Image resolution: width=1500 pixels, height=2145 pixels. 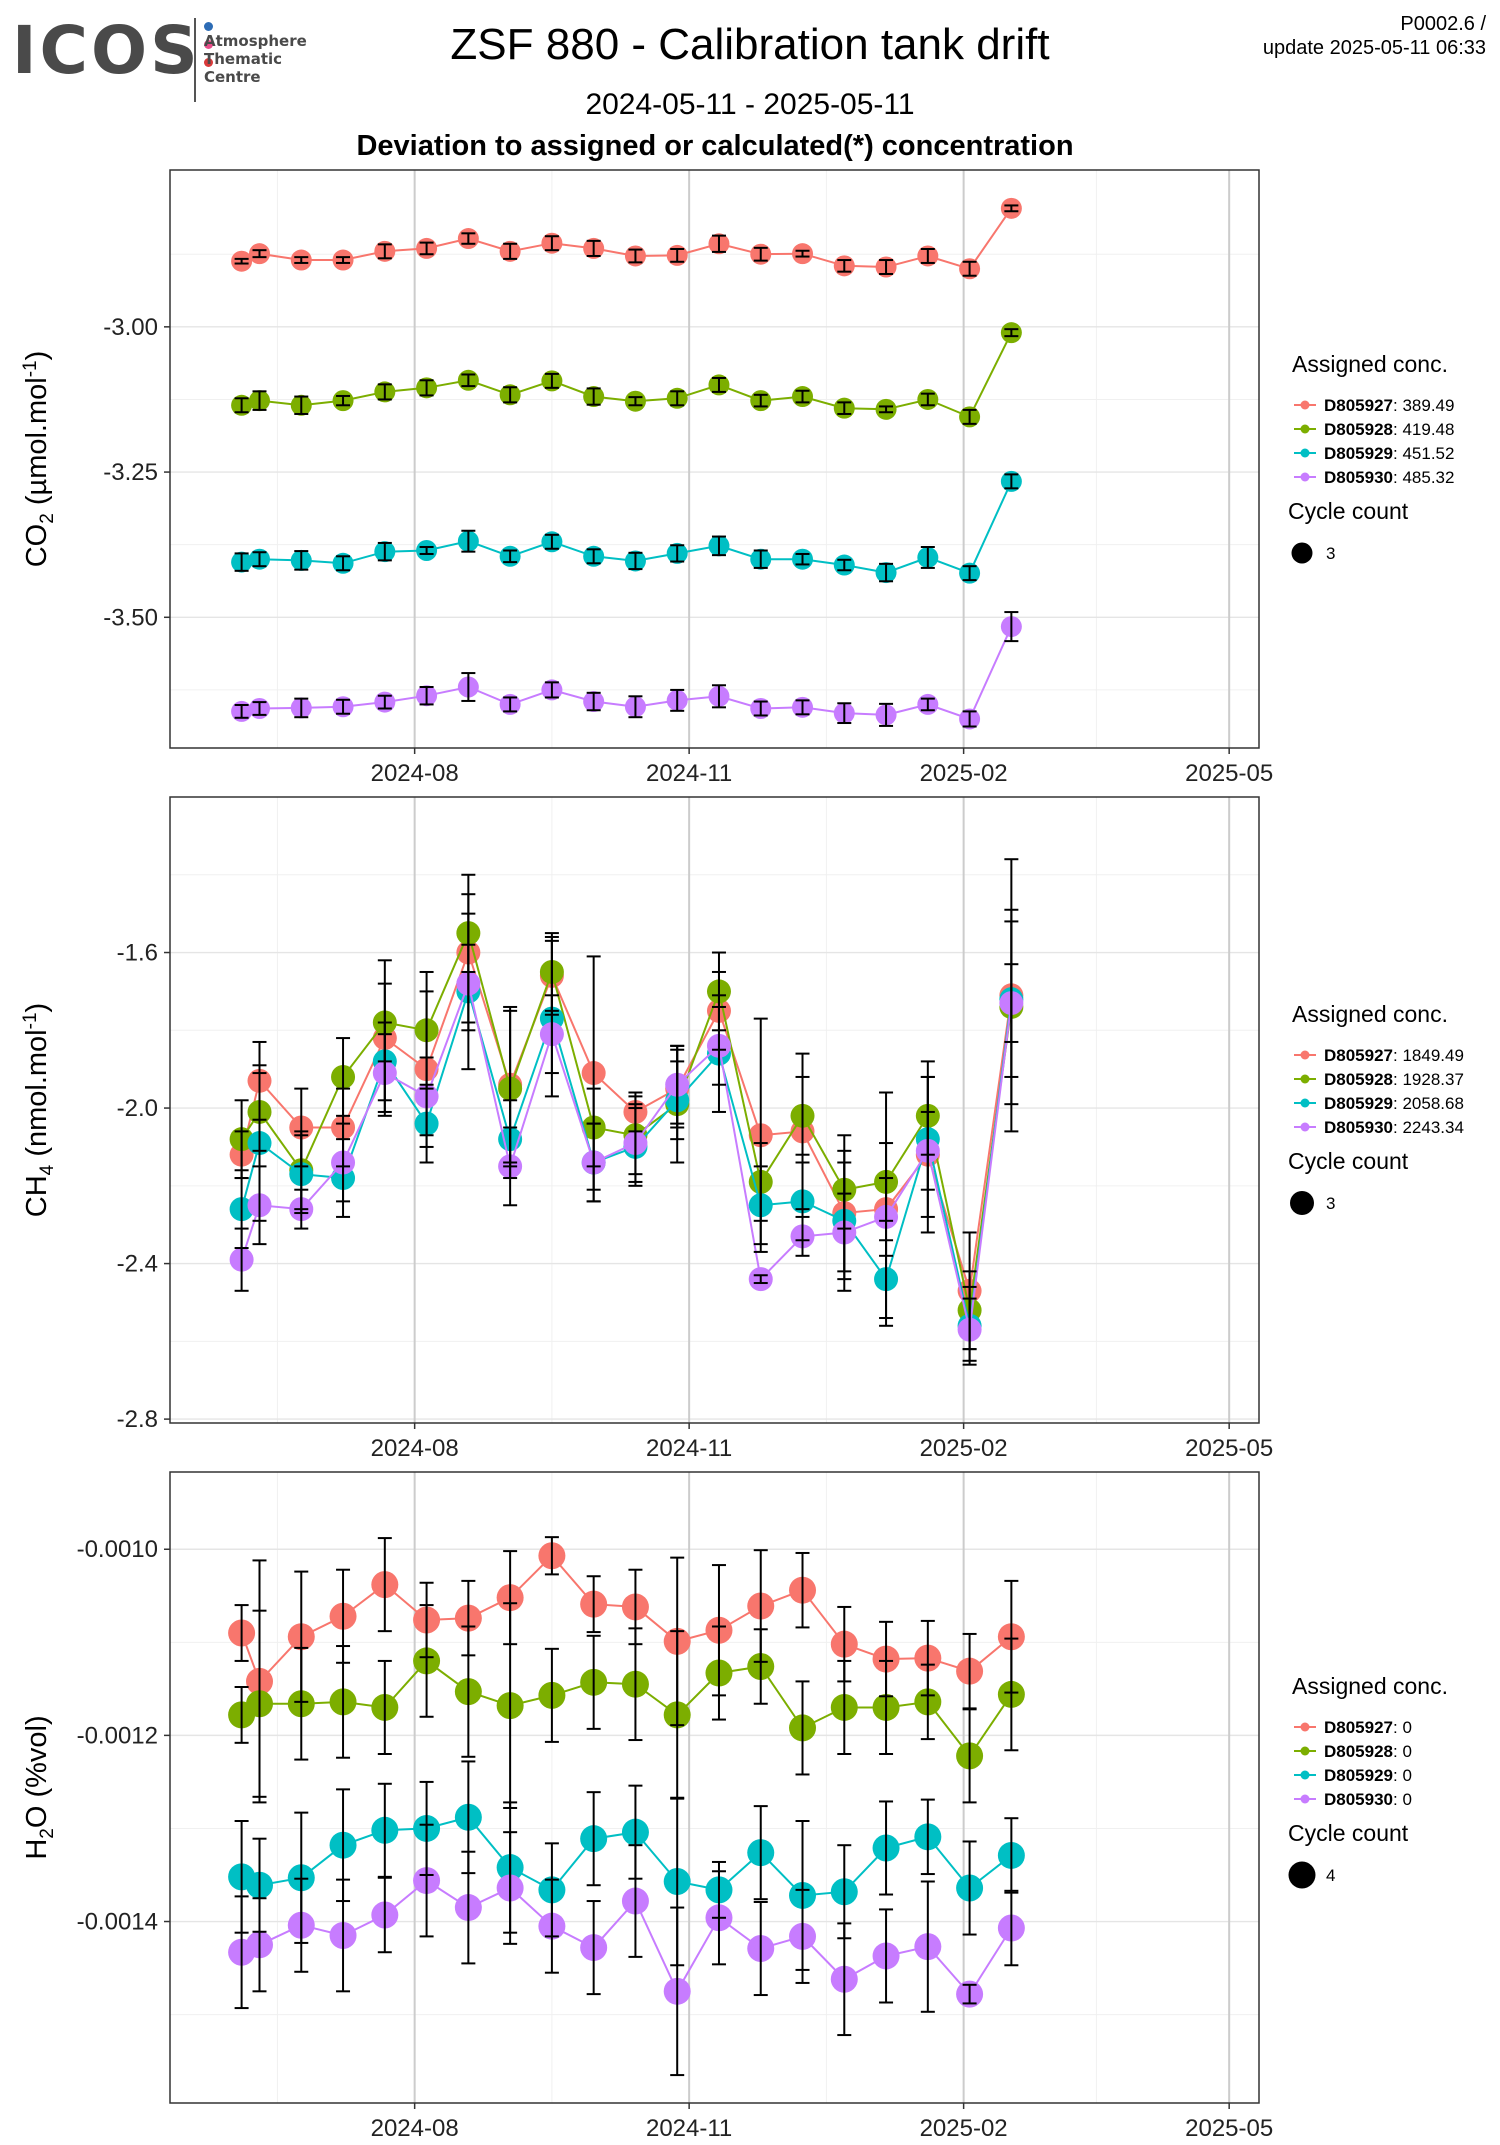 I want to click on y-tick-label: -2.8, so click(x=137, y=1419).